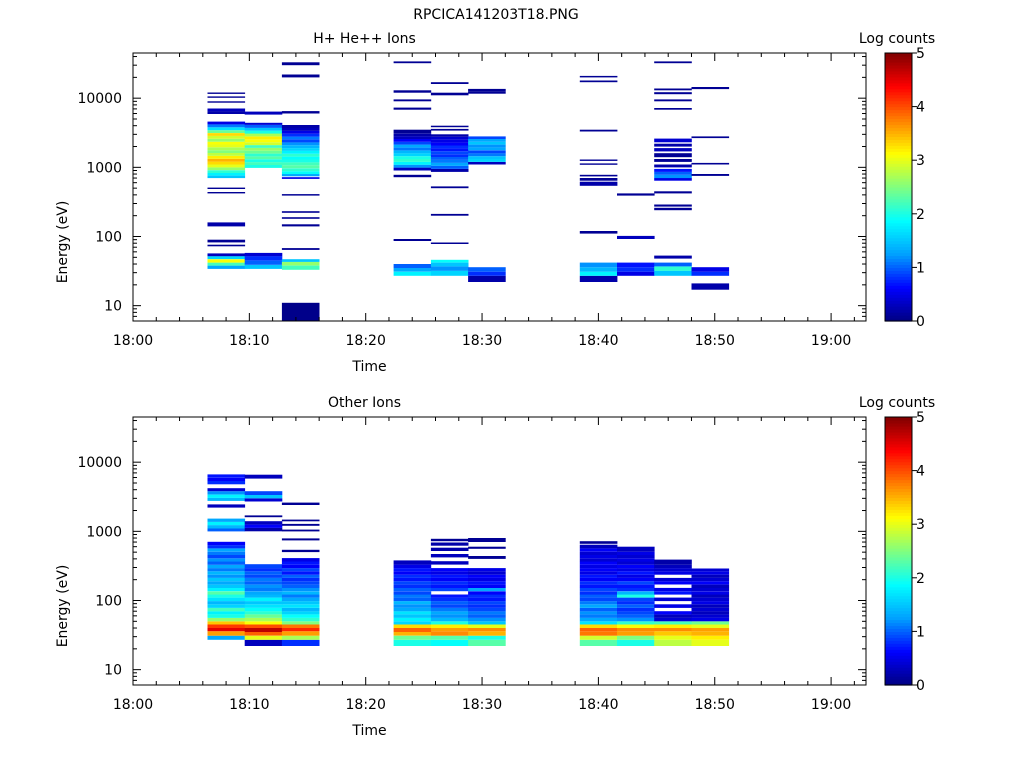 The height and width of the screenshot is (768, 1024). What do you see at coordinates (104, 532) in the screenshot?
I see `y-tick-label: 1000` at bounding box center [104, 532].